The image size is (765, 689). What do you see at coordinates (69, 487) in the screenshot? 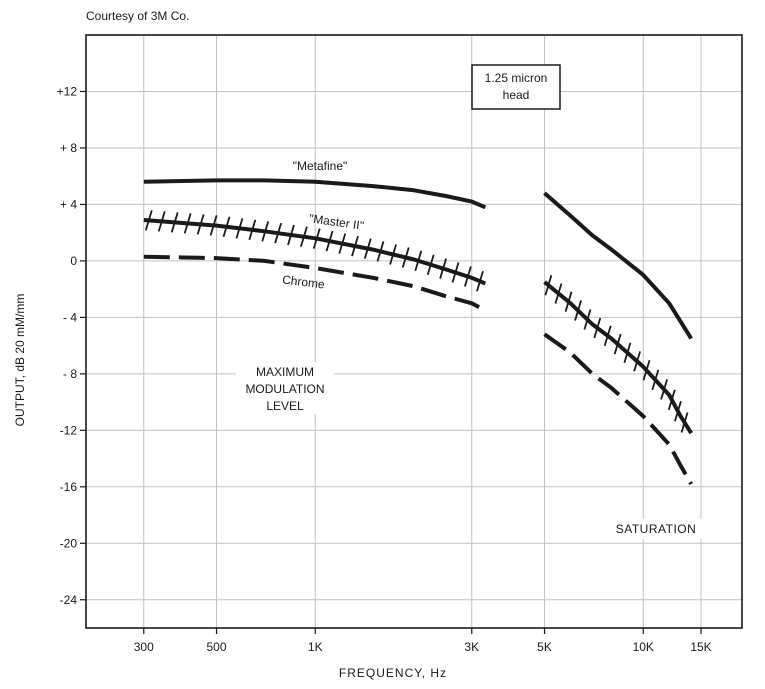
I see `y-tick-label: -16` at bounding box center [69, 487].